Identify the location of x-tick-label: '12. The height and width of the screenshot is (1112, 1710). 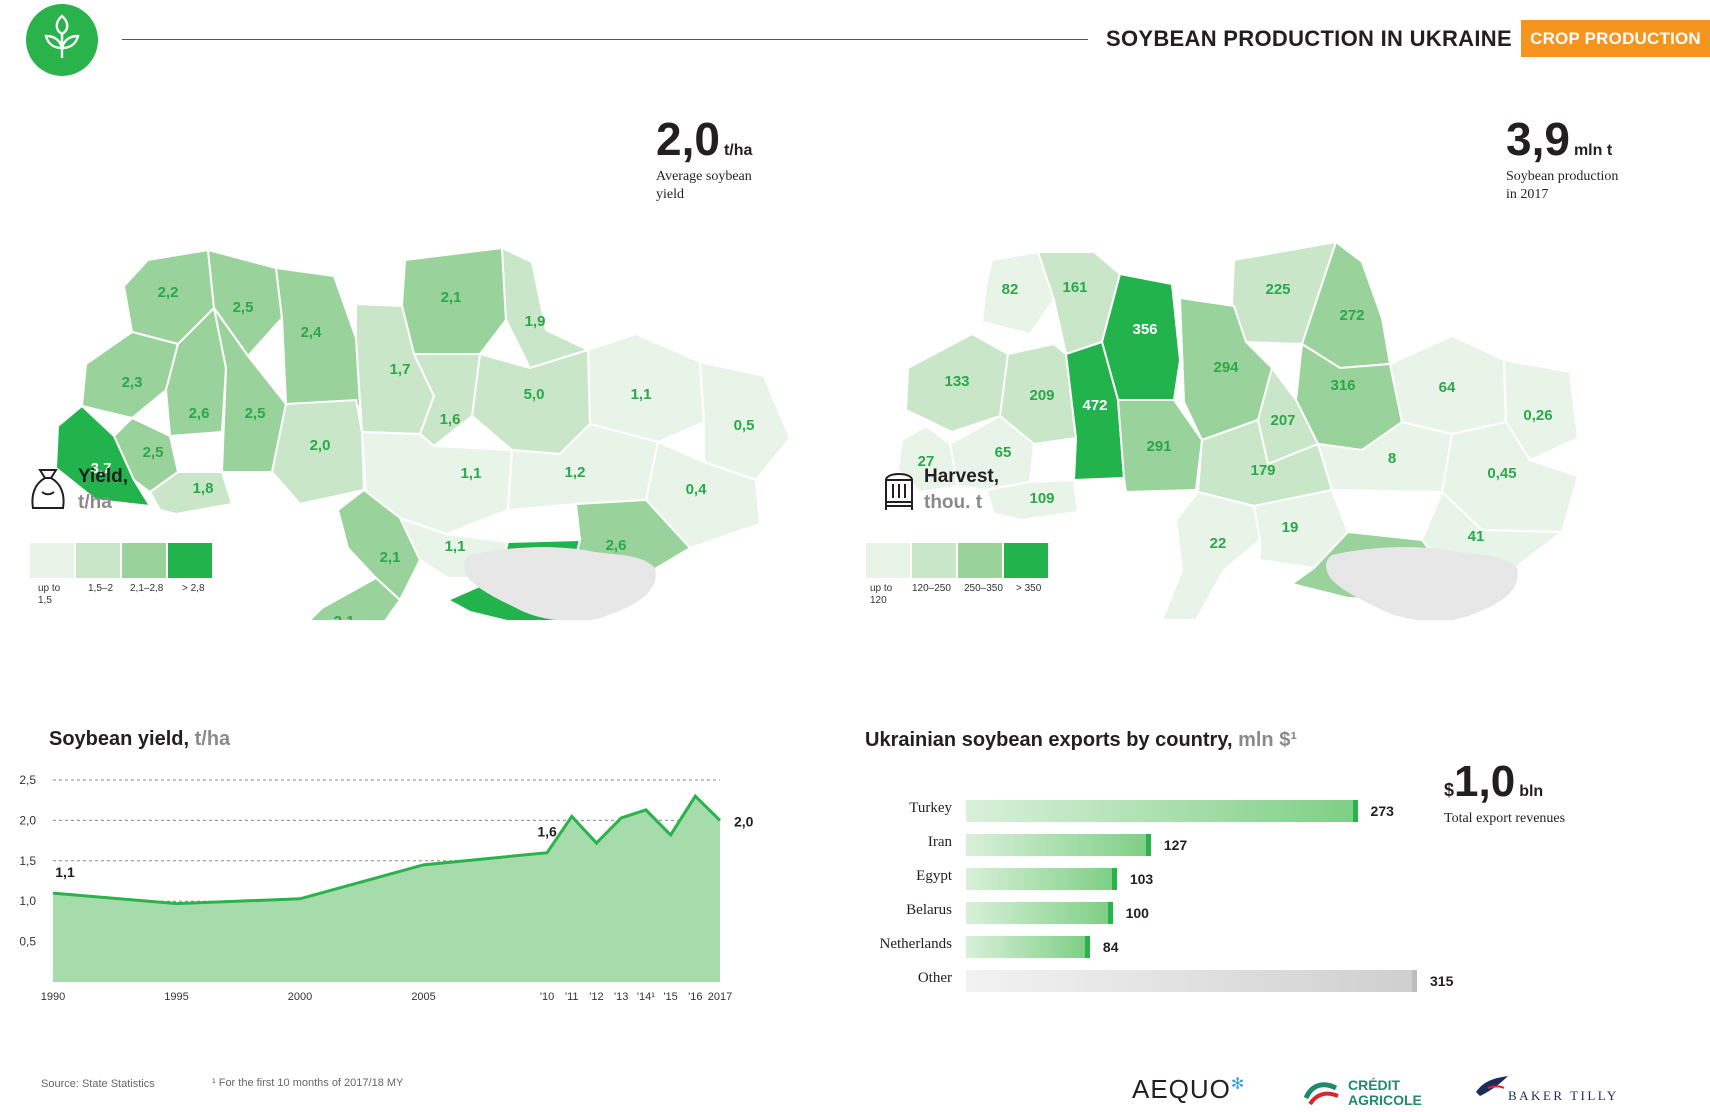
(596, 997).